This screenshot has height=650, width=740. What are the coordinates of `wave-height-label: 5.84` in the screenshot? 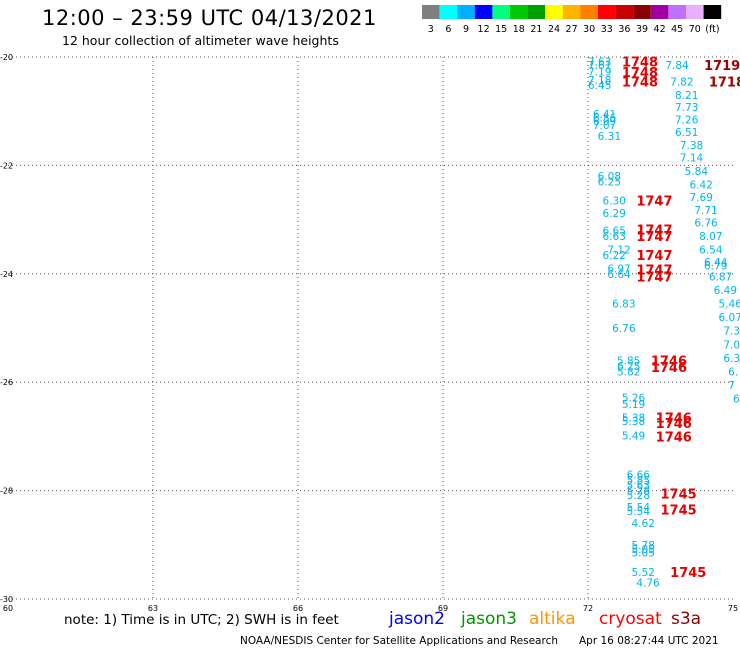 It's located at (697, 172).